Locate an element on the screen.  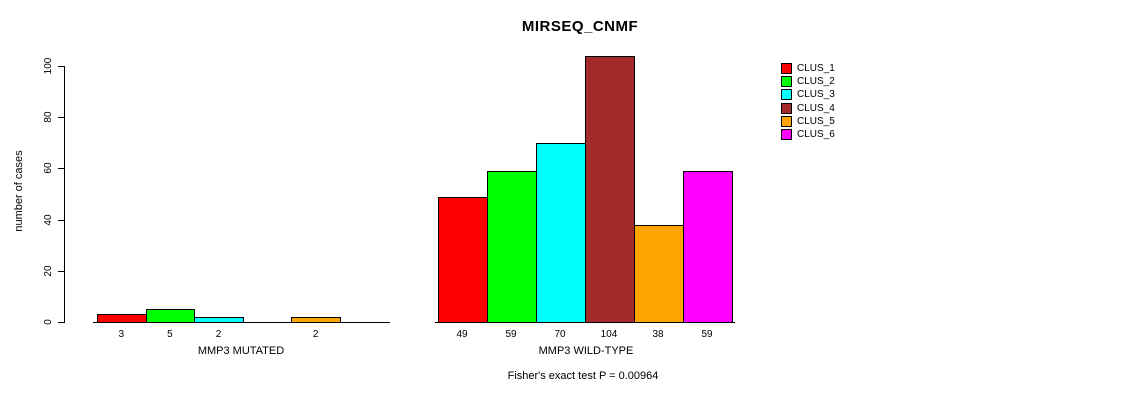
y-axis-tick-label: 0 is located at coordinates (48, 322).